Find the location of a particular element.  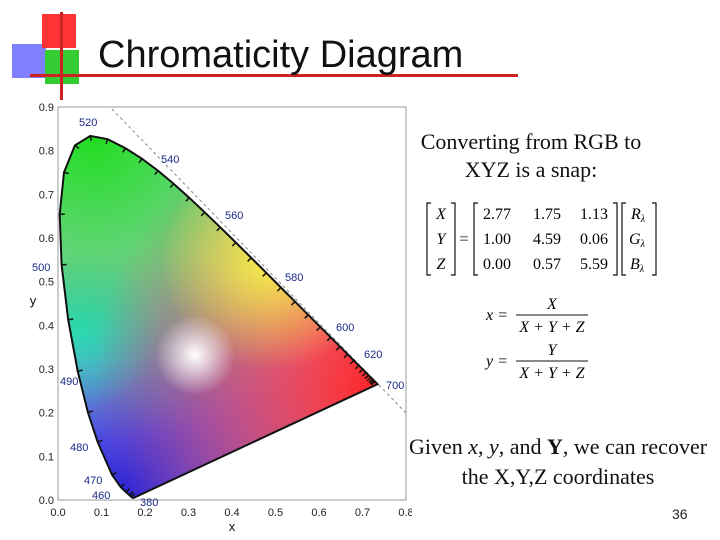

slide-title: Chromaticity Diagram is located at coordinates (281, 55).